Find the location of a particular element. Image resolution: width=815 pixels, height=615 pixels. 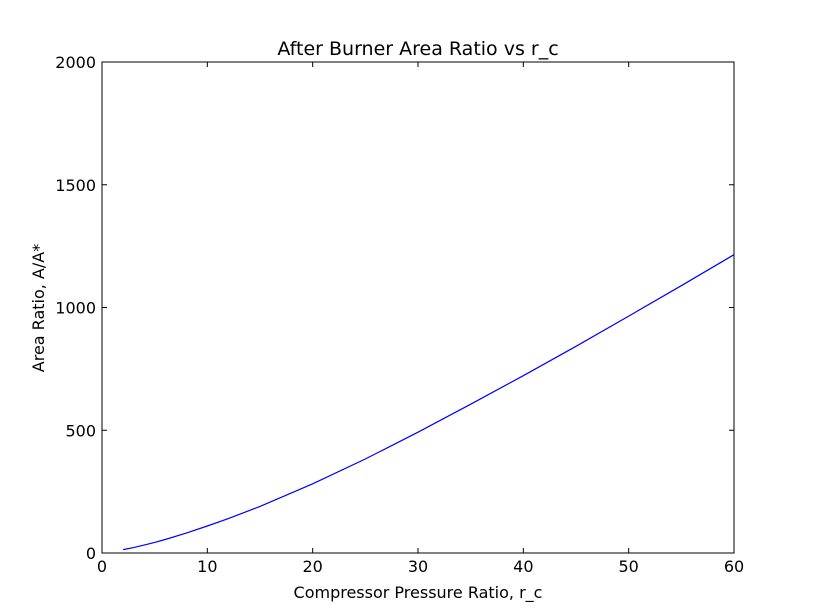

x-tick-label: 20 is located at coordinates (312, 566).